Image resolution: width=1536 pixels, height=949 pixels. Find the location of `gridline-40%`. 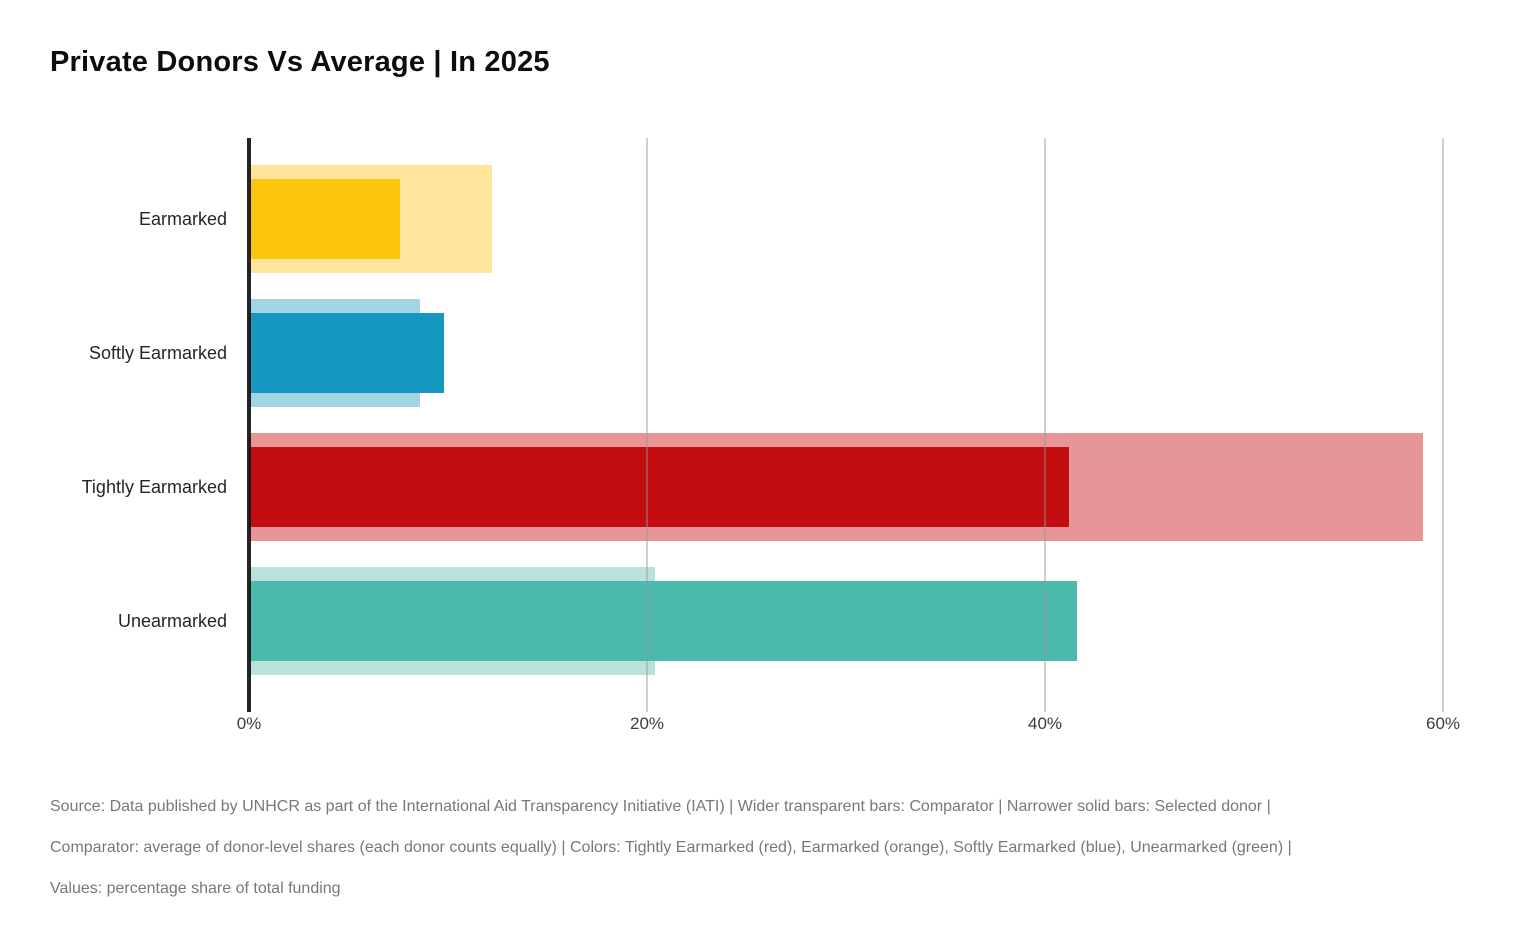

gridline-40% is located at coordinates (1045, 425).